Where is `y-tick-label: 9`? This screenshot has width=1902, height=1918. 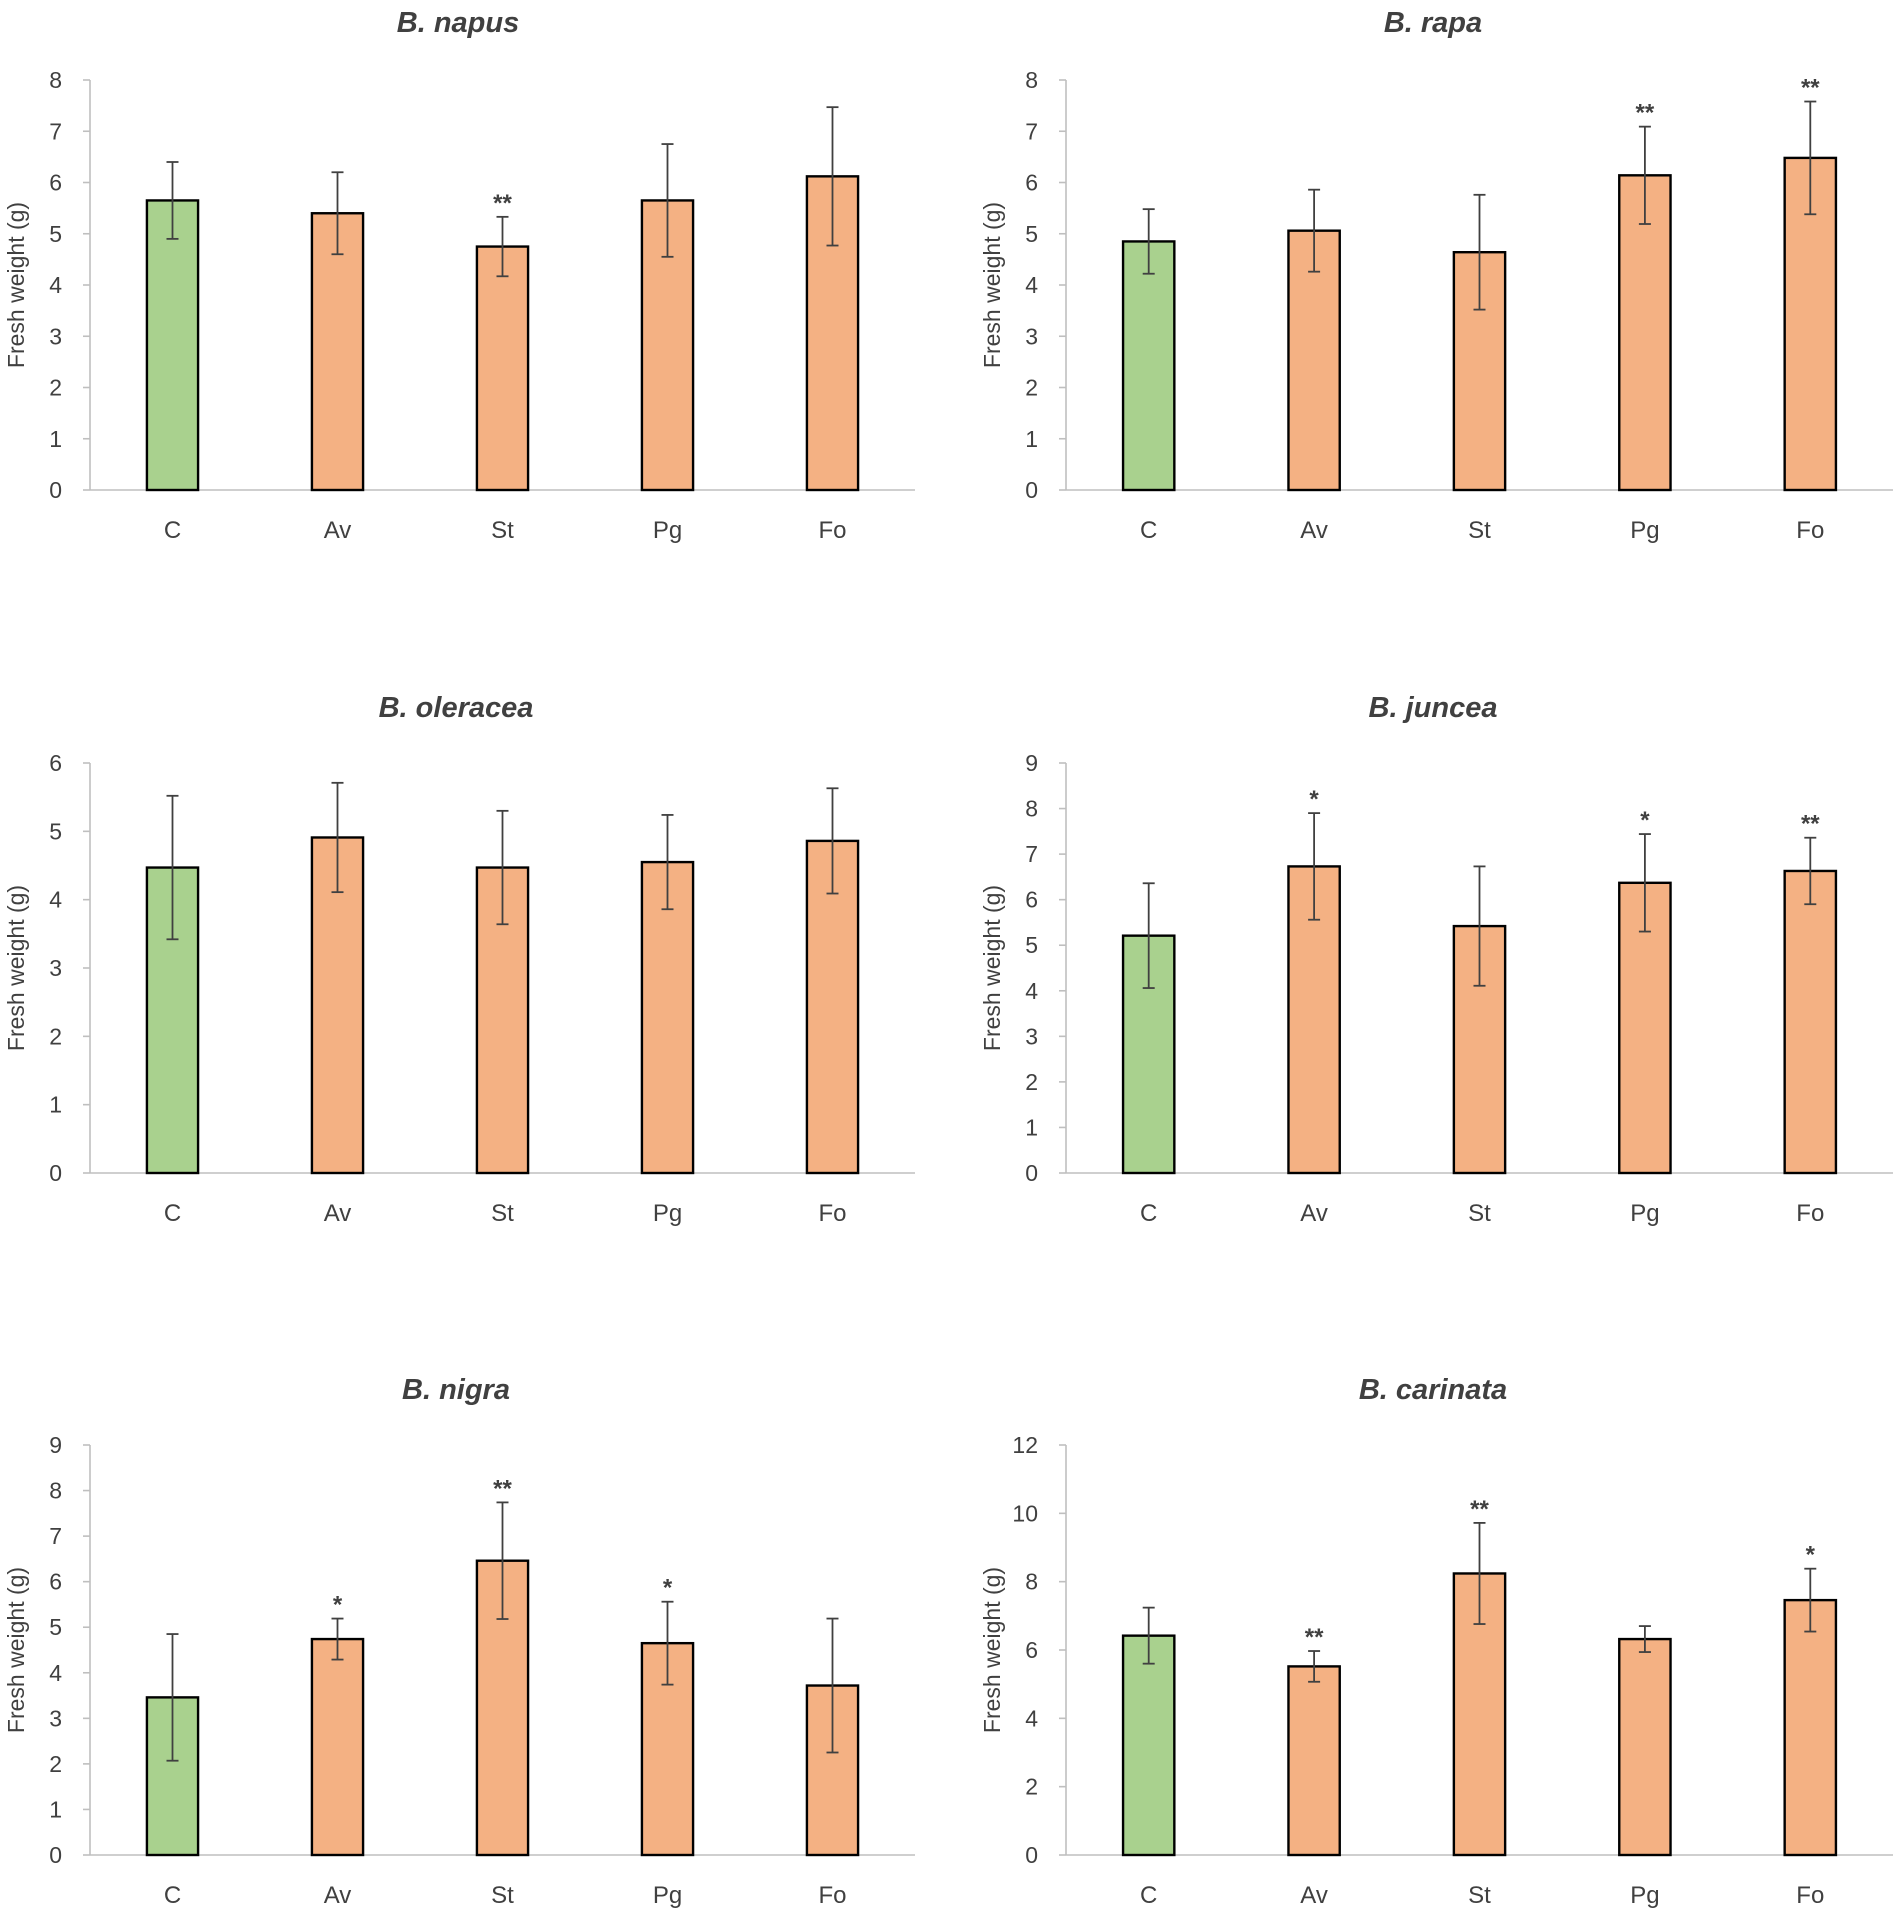 y-tick-label: 9 is located at coordinates (55, 1445).